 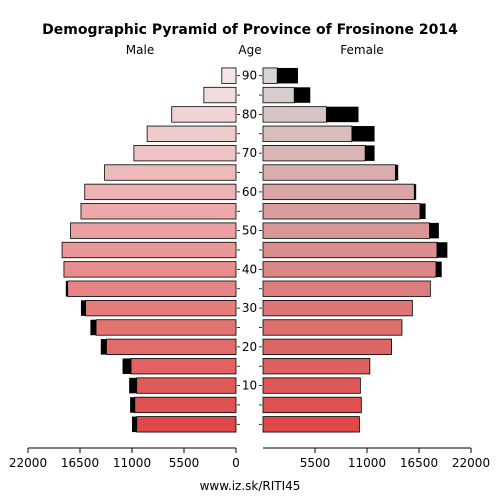 I want to click on age-tick-label: 60, so click(x=249, y=192).